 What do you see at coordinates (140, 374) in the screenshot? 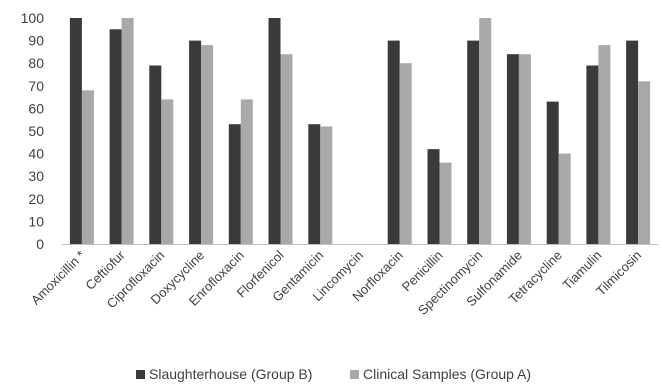
I see `legend-swatch-slaughterhouse` at bounding box center [140, 374].